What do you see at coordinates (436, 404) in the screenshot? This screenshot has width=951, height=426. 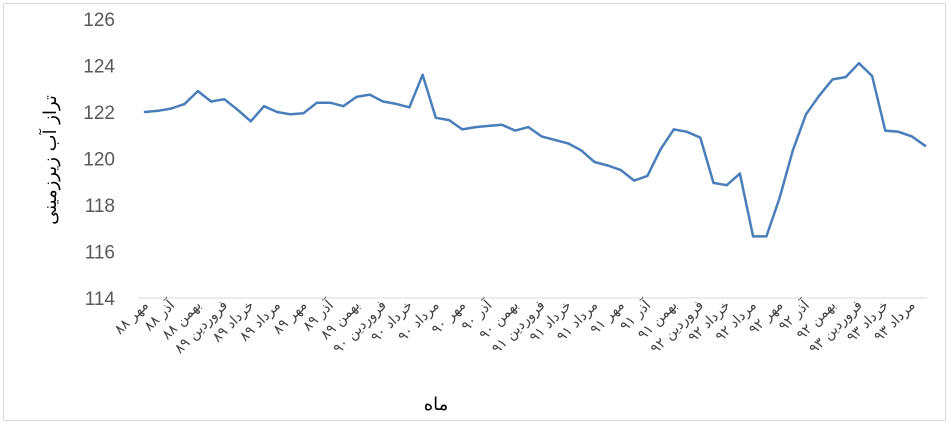 I see `x-axis-title: ماه` at bounding box center [436, 404].